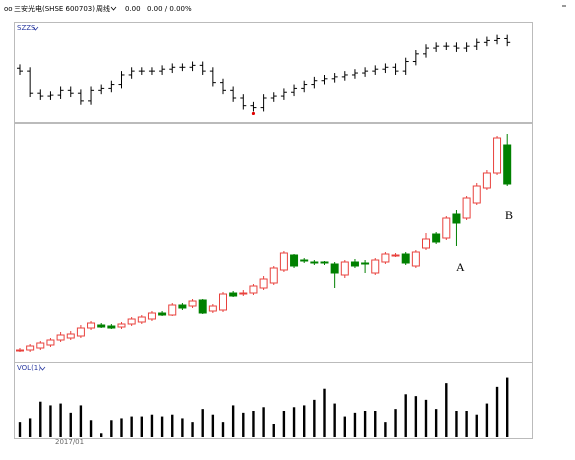  What do you see at coordinates (253, 113) in the screenshot?
I see `low-marker` at bounding box center [253, 113].